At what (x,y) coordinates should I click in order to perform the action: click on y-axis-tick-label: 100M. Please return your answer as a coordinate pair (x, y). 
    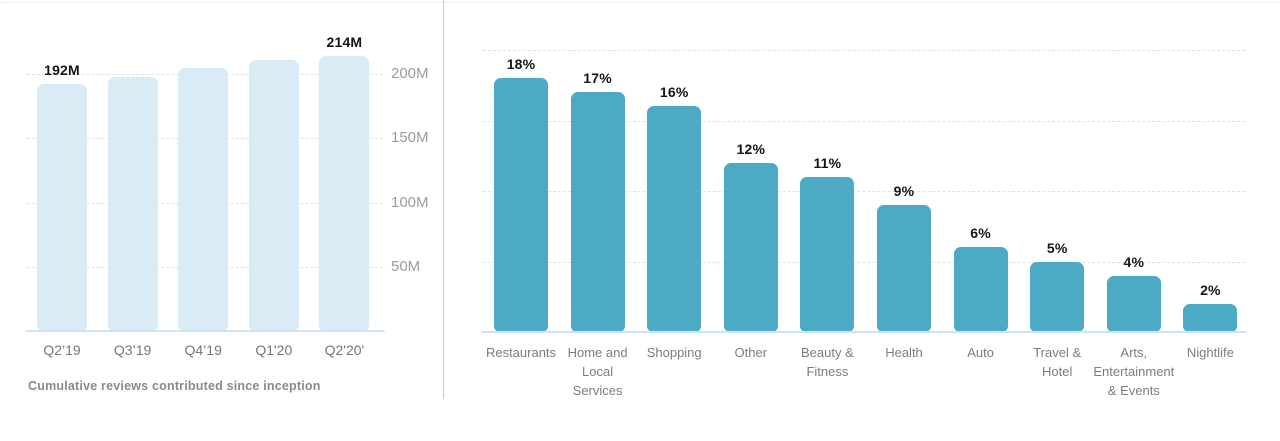
    Looking at the image, I should click on (410, 202).